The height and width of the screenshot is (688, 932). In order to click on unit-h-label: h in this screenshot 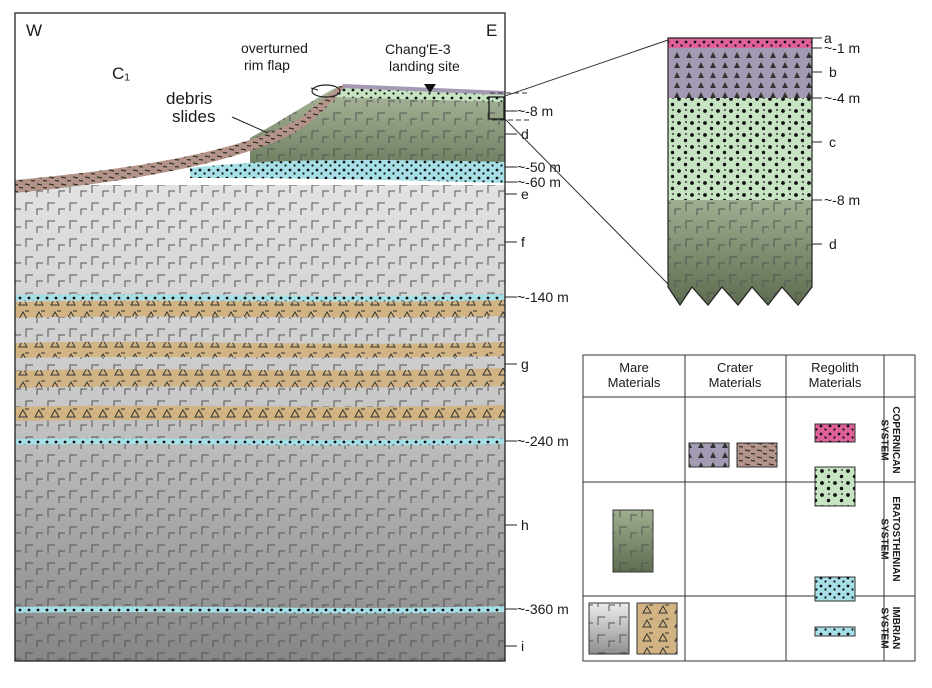, I will do `click(525, 525)`.